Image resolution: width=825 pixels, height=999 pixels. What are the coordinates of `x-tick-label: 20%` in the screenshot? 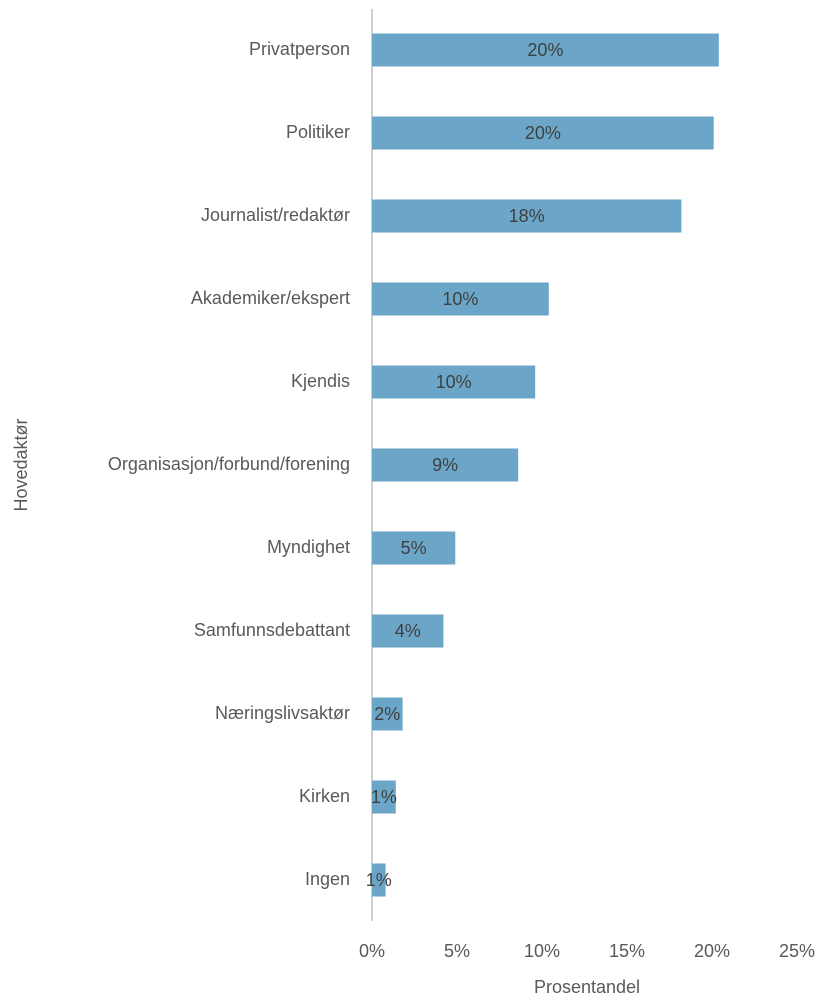 It's located at (712, 951).